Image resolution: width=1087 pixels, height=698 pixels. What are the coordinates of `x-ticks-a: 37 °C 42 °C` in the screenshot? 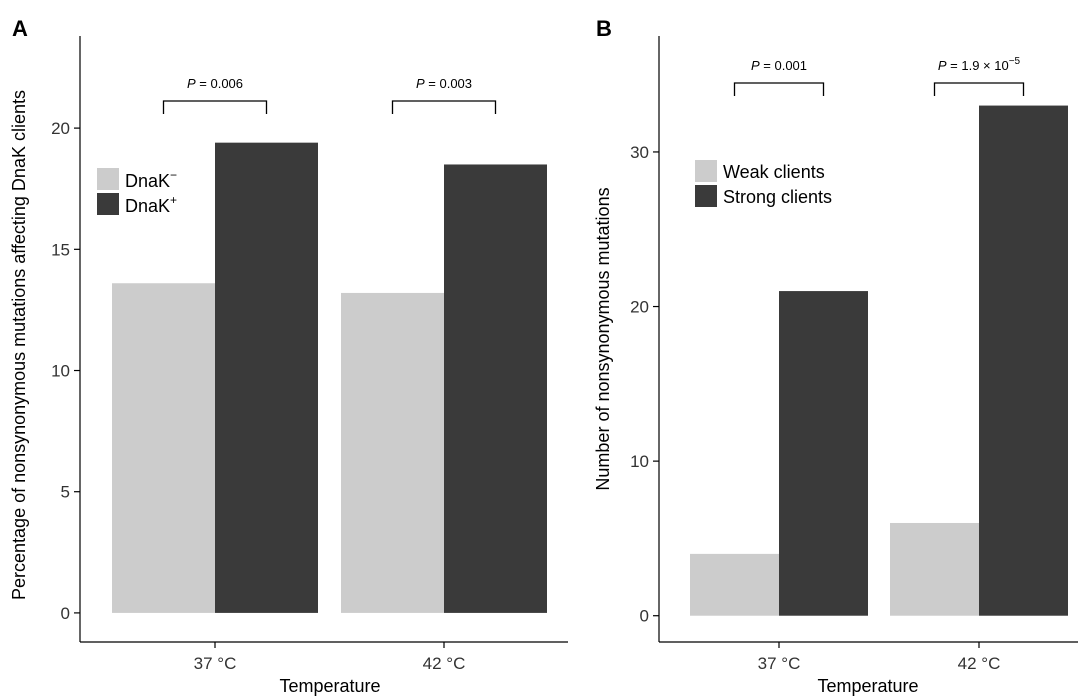 It's located at (330, 657).